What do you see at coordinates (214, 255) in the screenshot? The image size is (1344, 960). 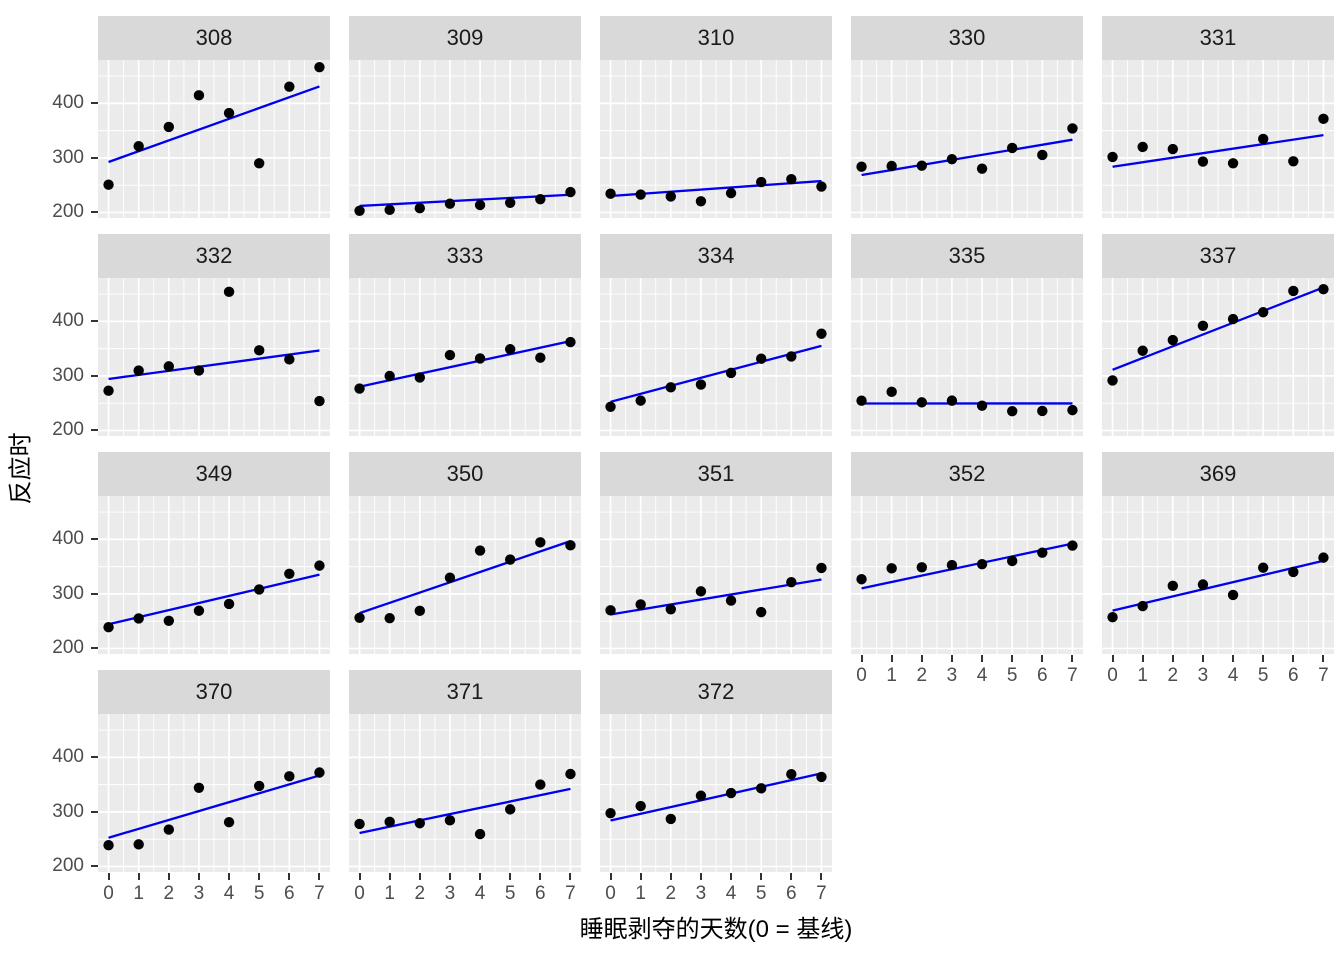 I see `facet-strip-label: 332` at bounding box center [214, 255].